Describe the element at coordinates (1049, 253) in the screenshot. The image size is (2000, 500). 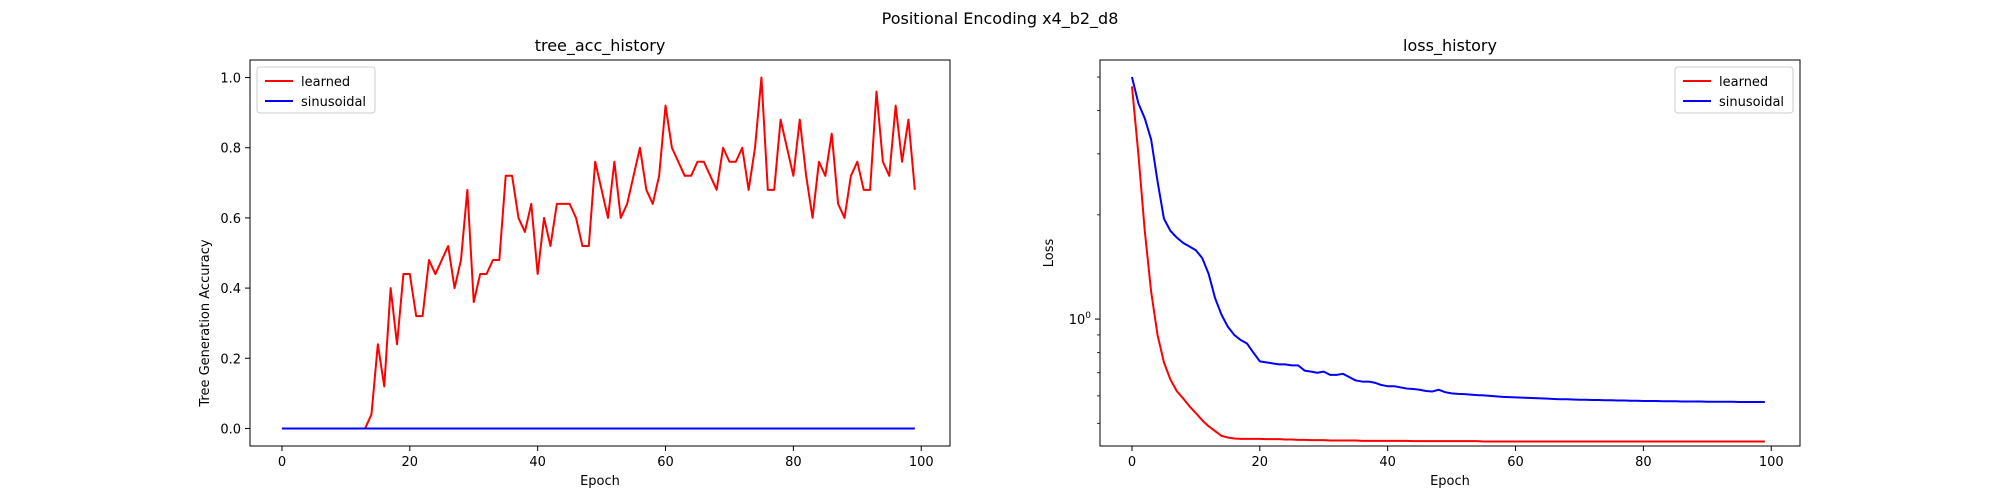
I see `y-axis-label: Loss` at that location.